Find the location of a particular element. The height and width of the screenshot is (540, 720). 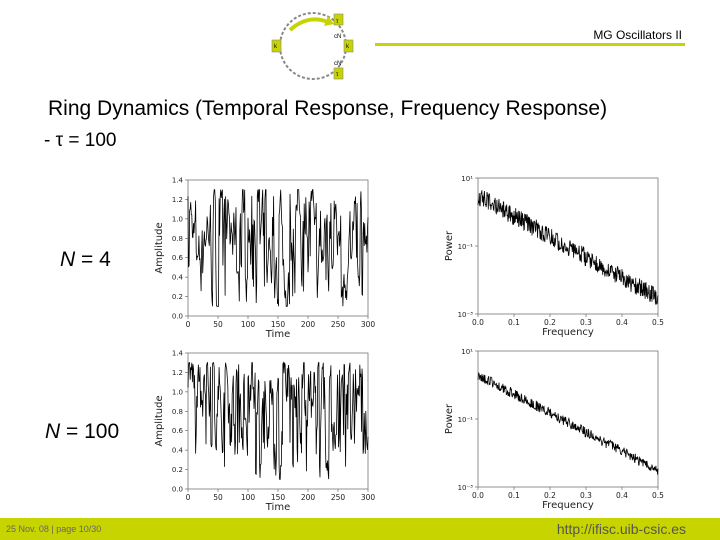

n-label-row-2: N = 100 is located at coordinates (82, 432).